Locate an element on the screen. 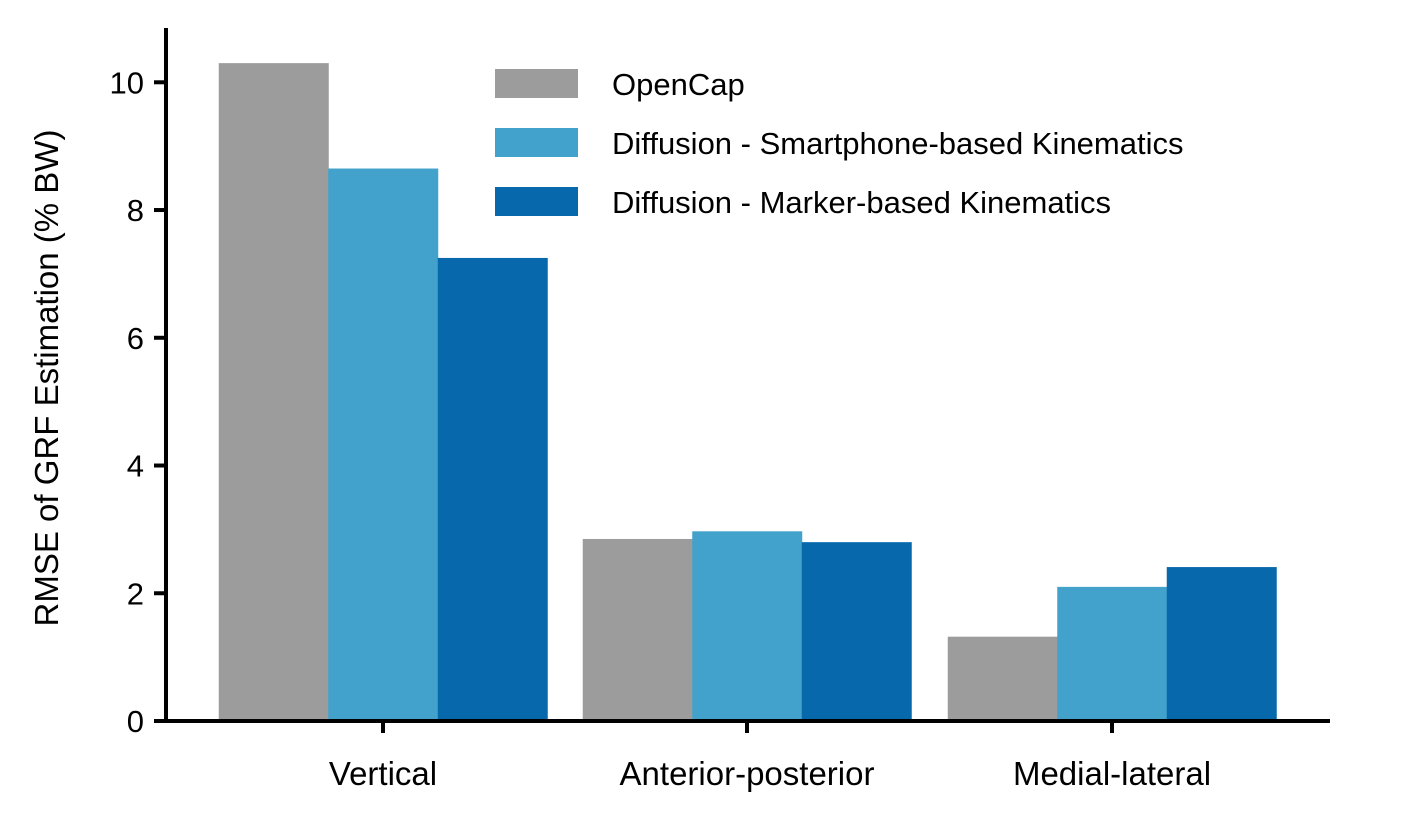 The height and width of the screenshot is (825, 1425). y-tick-label: 4 is located at coordinates (135, 466).